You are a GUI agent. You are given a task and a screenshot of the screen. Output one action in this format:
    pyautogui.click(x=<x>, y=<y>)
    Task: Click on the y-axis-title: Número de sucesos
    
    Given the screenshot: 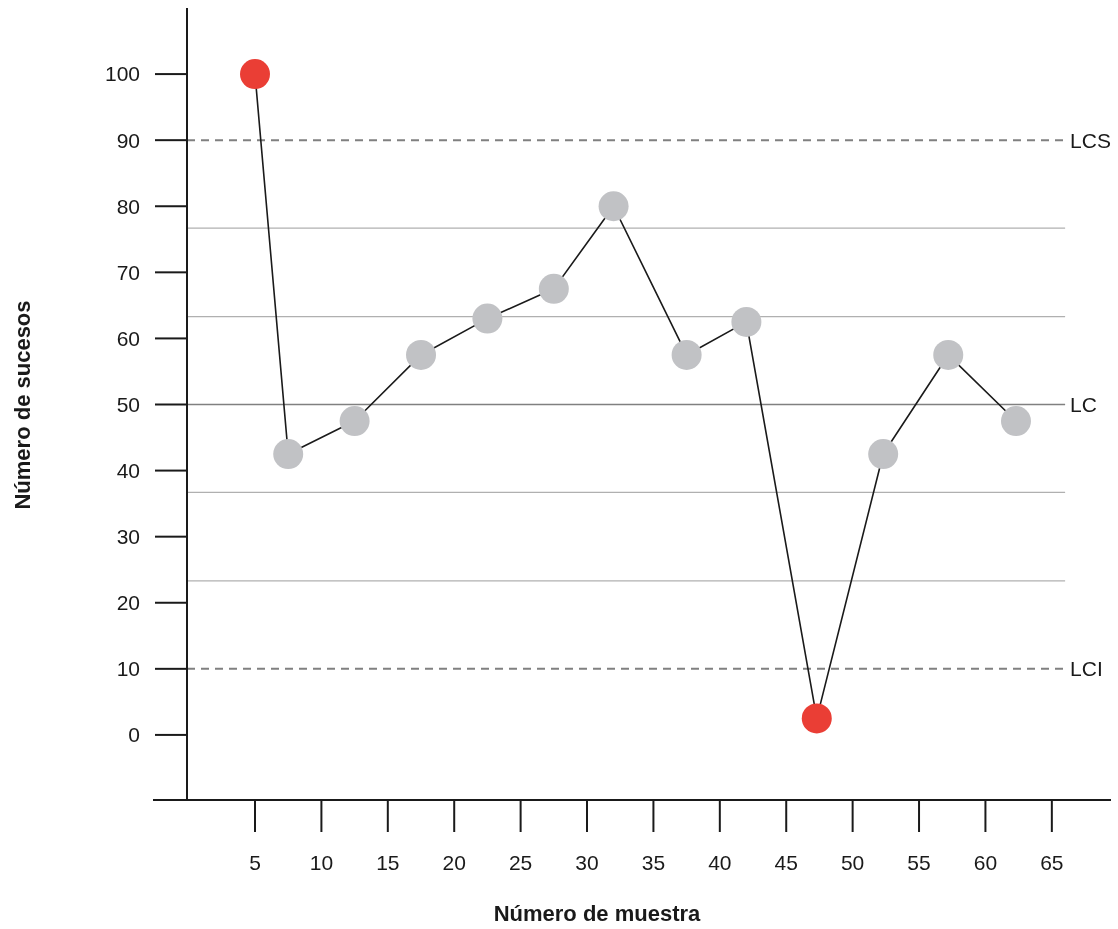 What is the action you would take?
    pyautogui.click(x=22, y=405)
    